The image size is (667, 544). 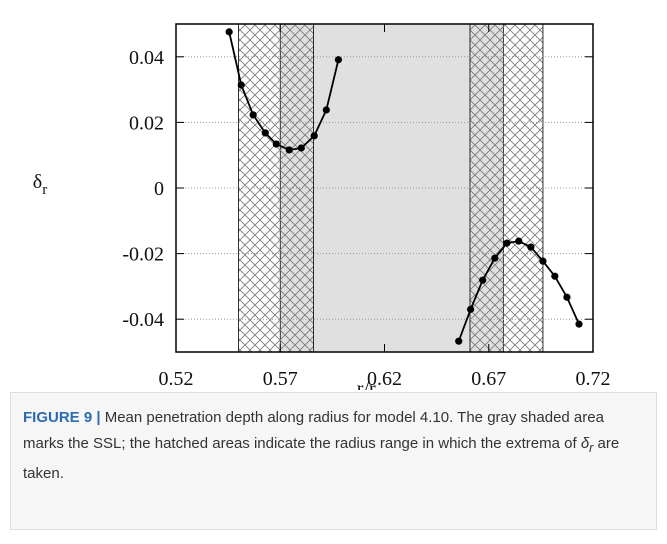 What do you see at coordinates (321, 458) in the screenshot?
I see `caption-end: are taken.` at bounding box center [321, 458].